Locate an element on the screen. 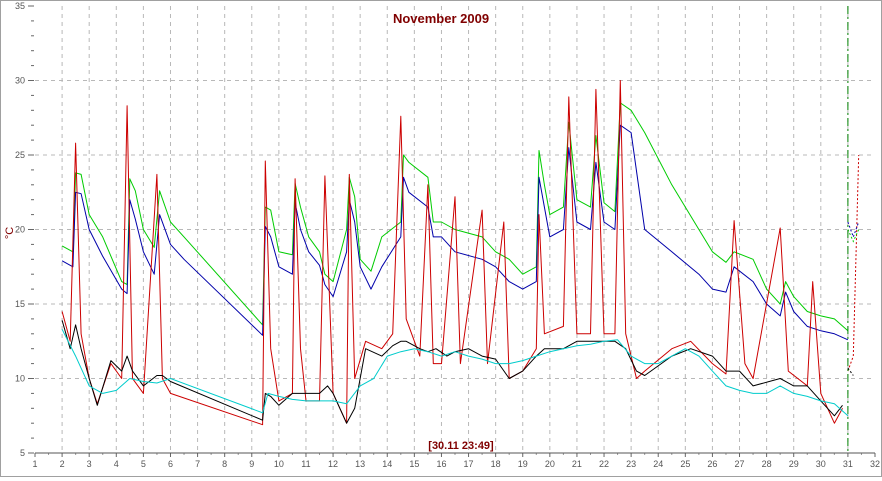  x-tick-label: 24 is located at coordinates (658, 464).